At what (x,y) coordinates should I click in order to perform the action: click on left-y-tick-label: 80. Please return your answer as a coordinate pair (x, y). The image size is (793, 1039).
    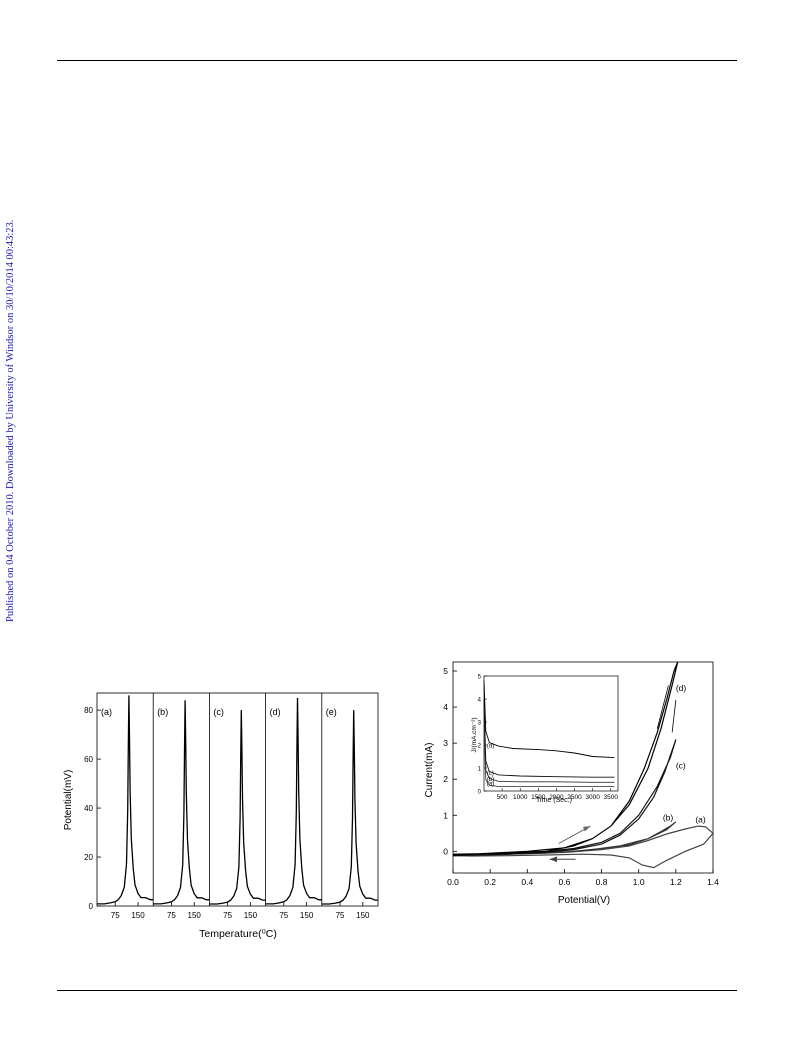
    Looking at the image, I should click on (88, 710).